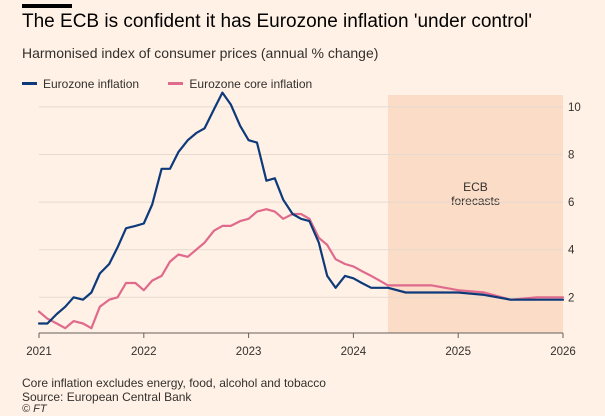 The height and width of the screenshot is (416, 605). What do you see at coordinates (249, 352) in the screenshot?
I see `x-tick-label: 2023` at bounding box center [249, 352].